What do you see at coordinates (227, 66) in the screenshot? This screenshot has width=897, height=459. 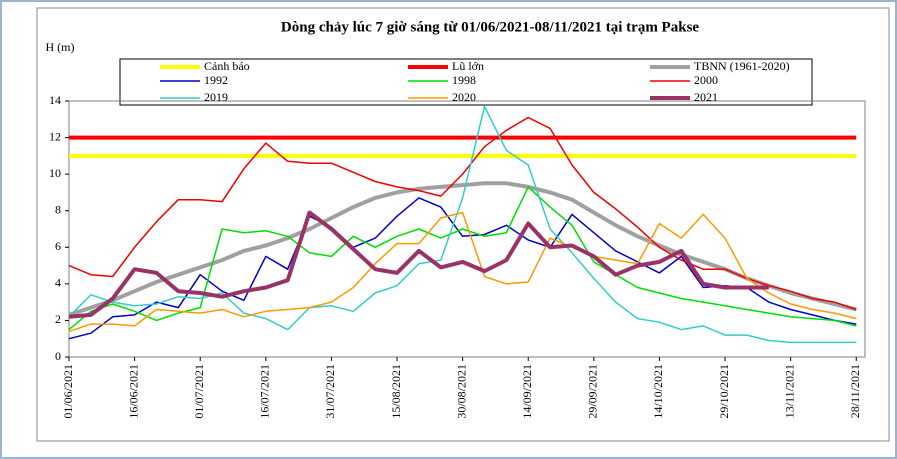 I see `legend-label: Cảnh báo` at bounding box center [227, 66].